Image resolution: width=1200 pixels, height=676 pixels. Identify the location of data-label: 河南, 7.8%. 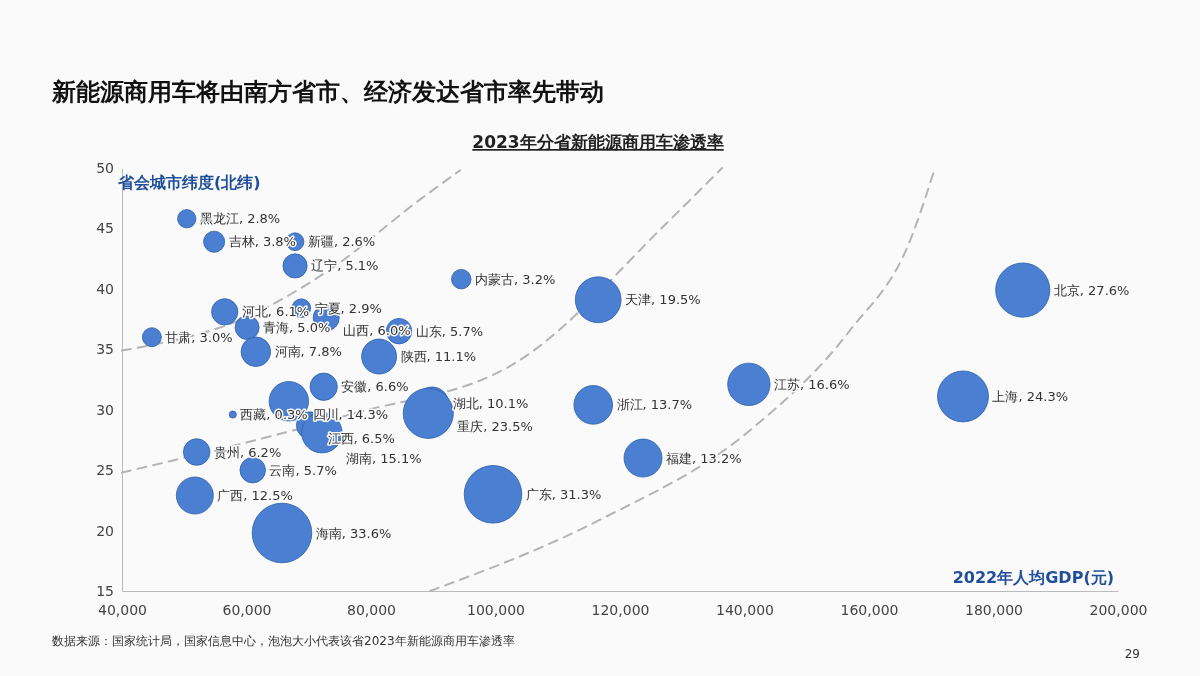
(308, 352).